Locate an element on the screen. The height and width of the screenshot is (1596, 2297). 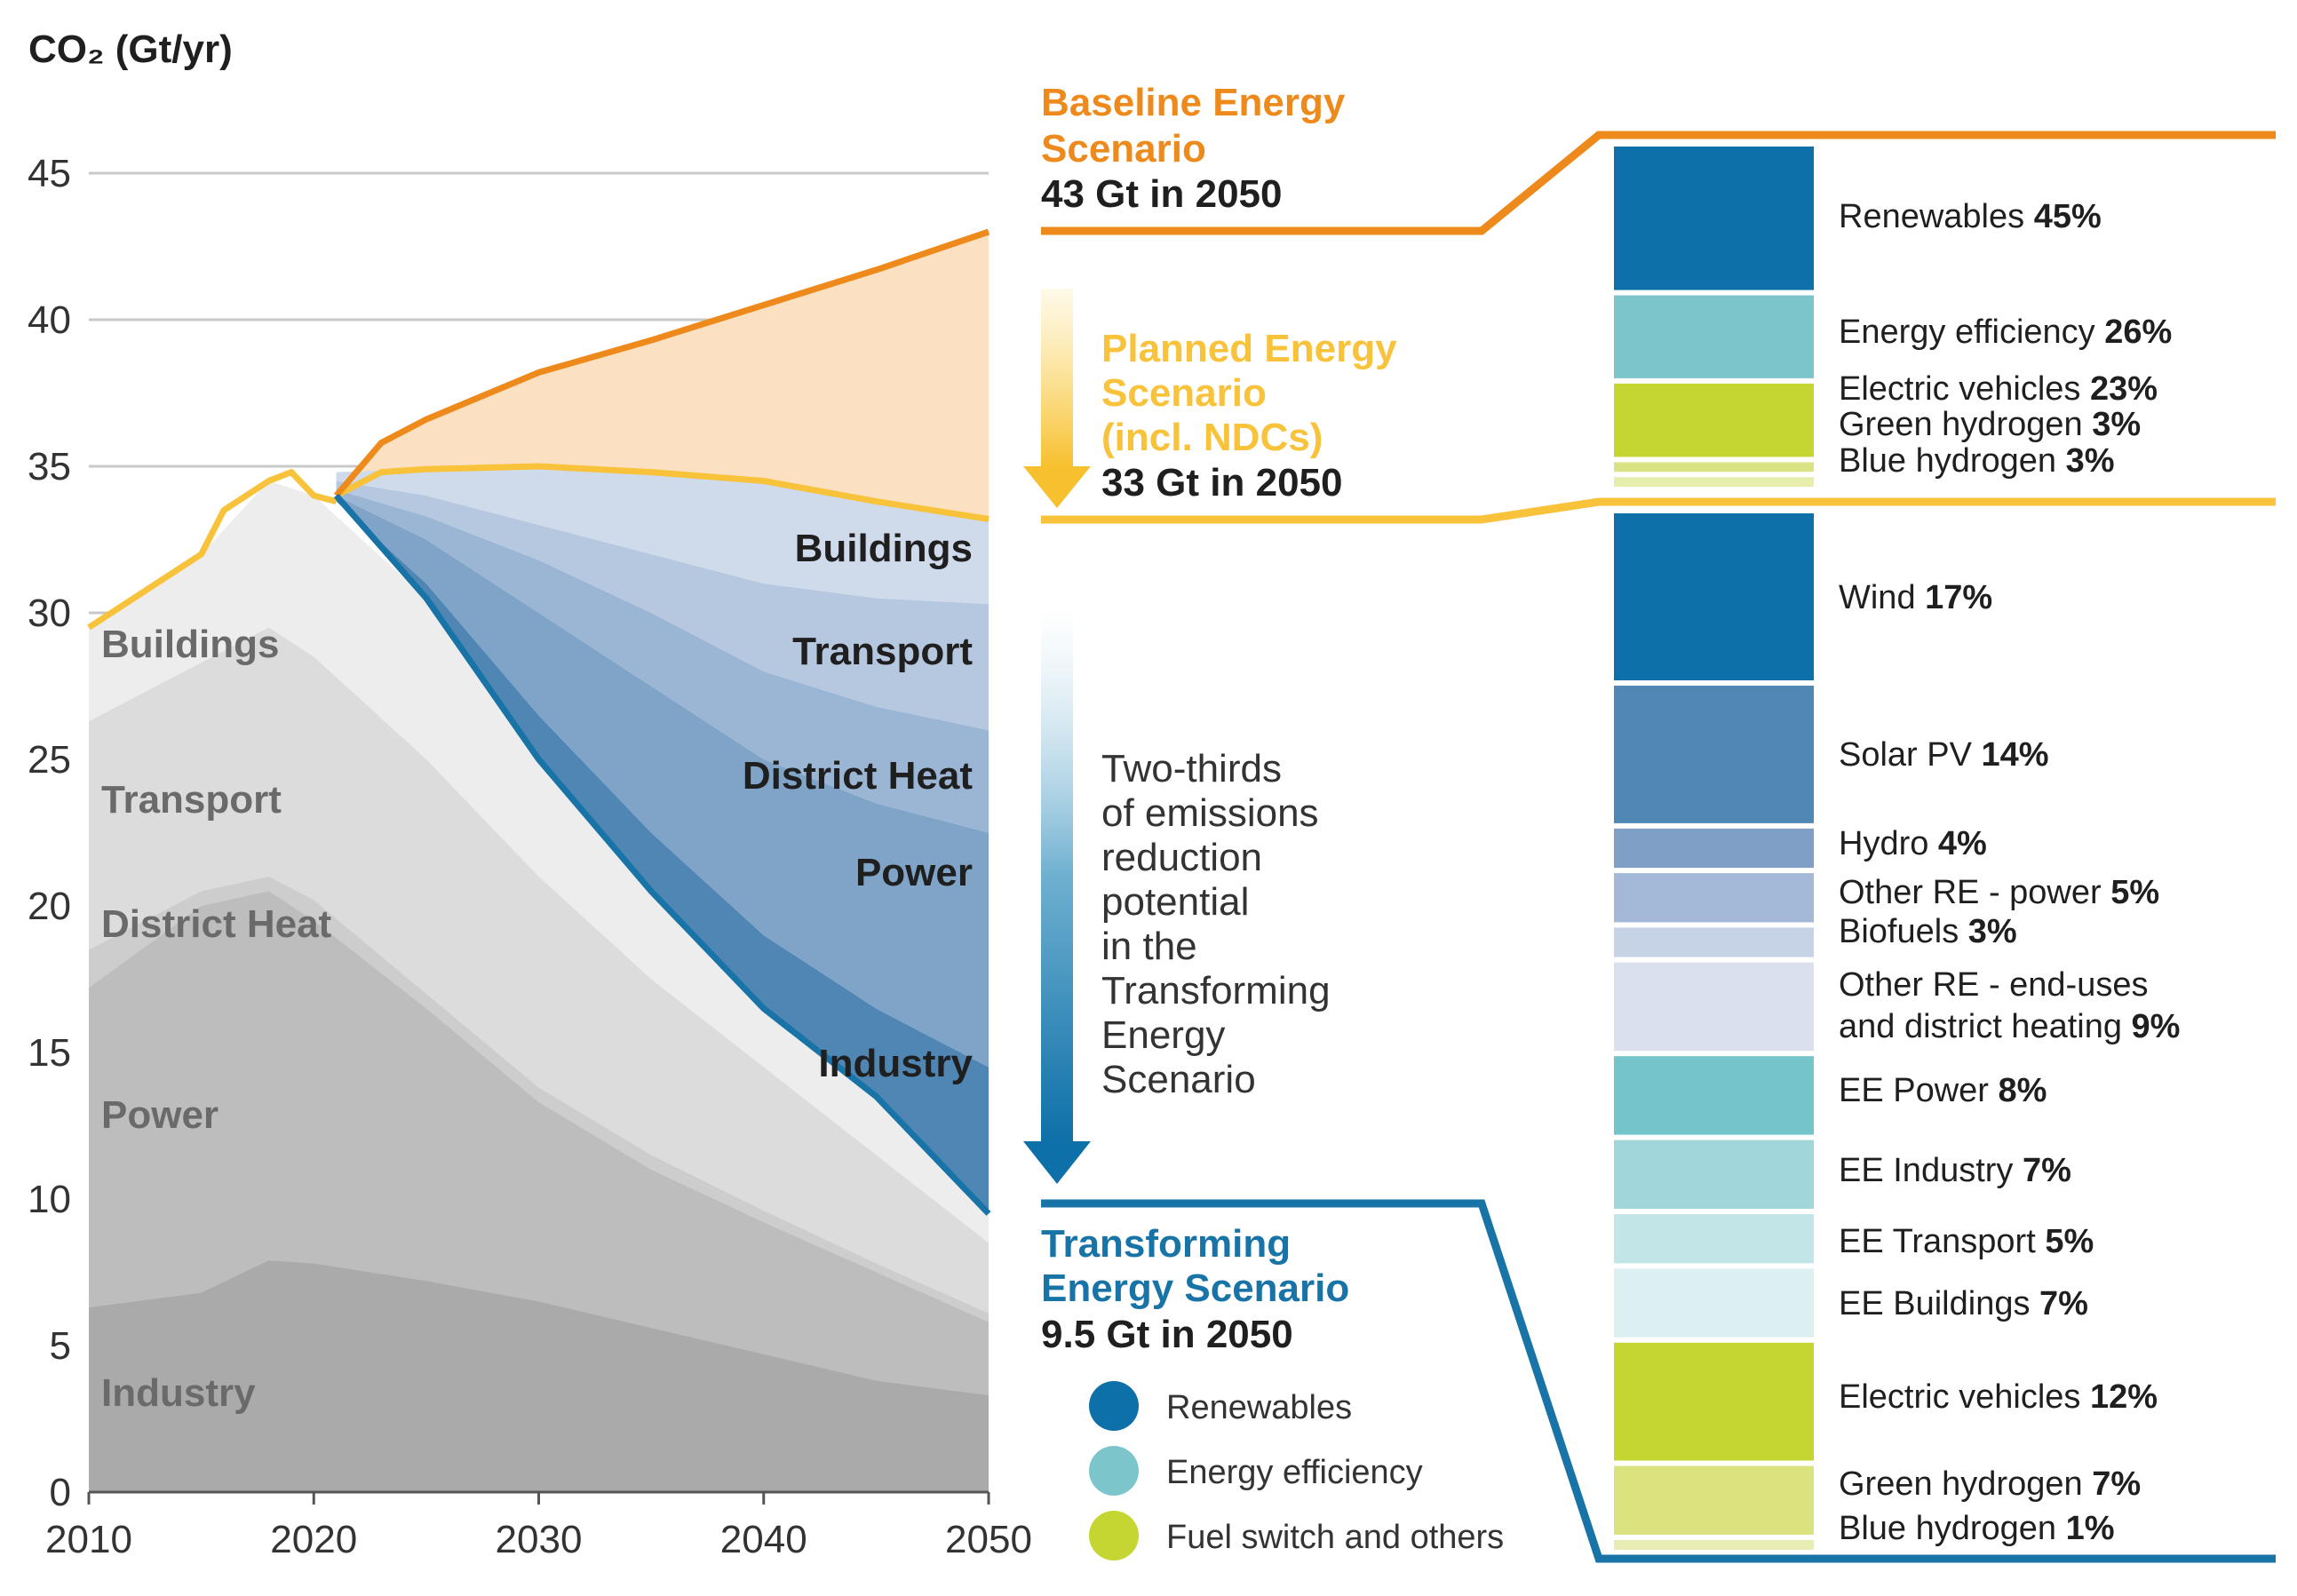
bar-segment-hydro is located at coordinates (1714, 849).